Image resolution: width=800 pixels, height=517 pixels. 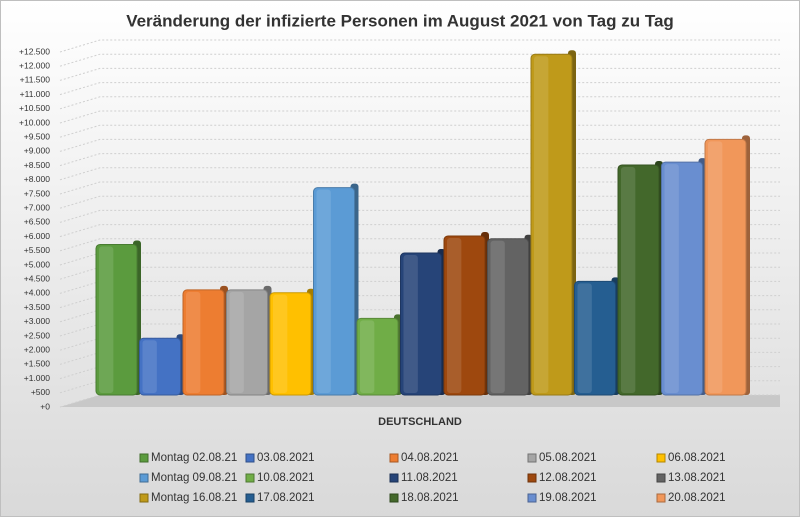 I want to click on y-tick-label: +9.000, so click(x=37, y=151).